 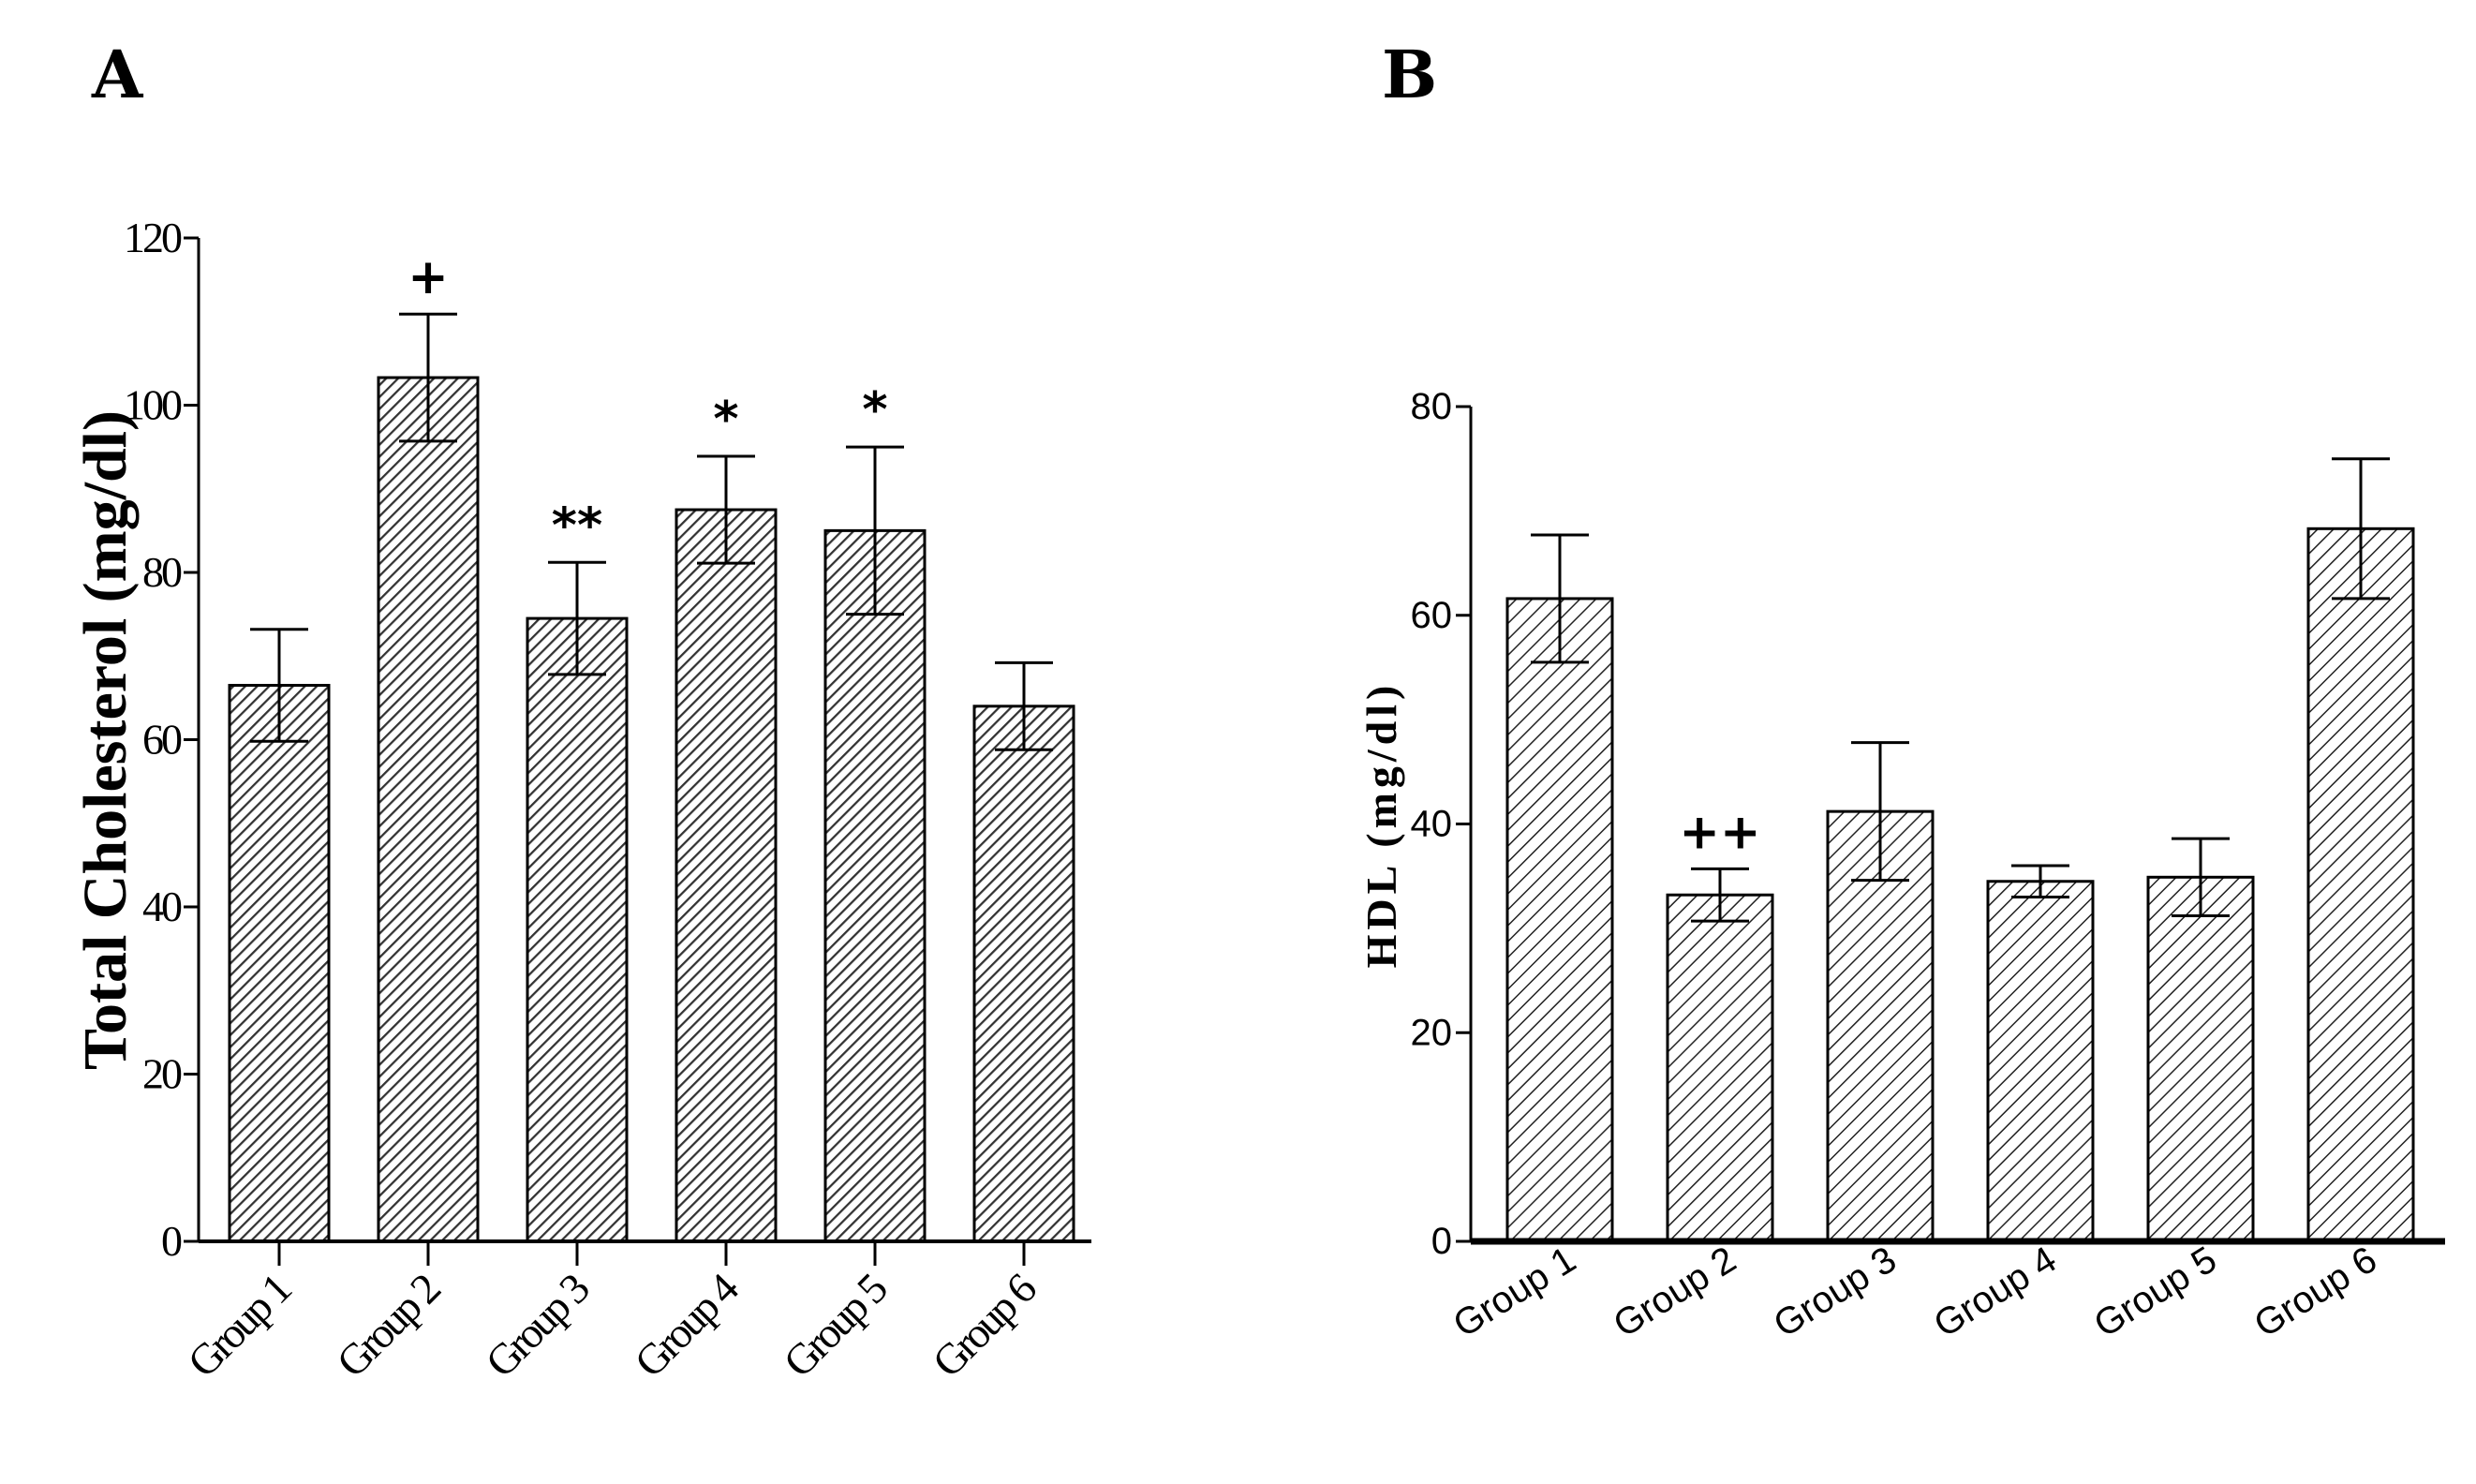 What do you see at coordinates (1409, 74) in the screenshot?
I see `panel-b-letter: B` at bounding box center [1409, 74].